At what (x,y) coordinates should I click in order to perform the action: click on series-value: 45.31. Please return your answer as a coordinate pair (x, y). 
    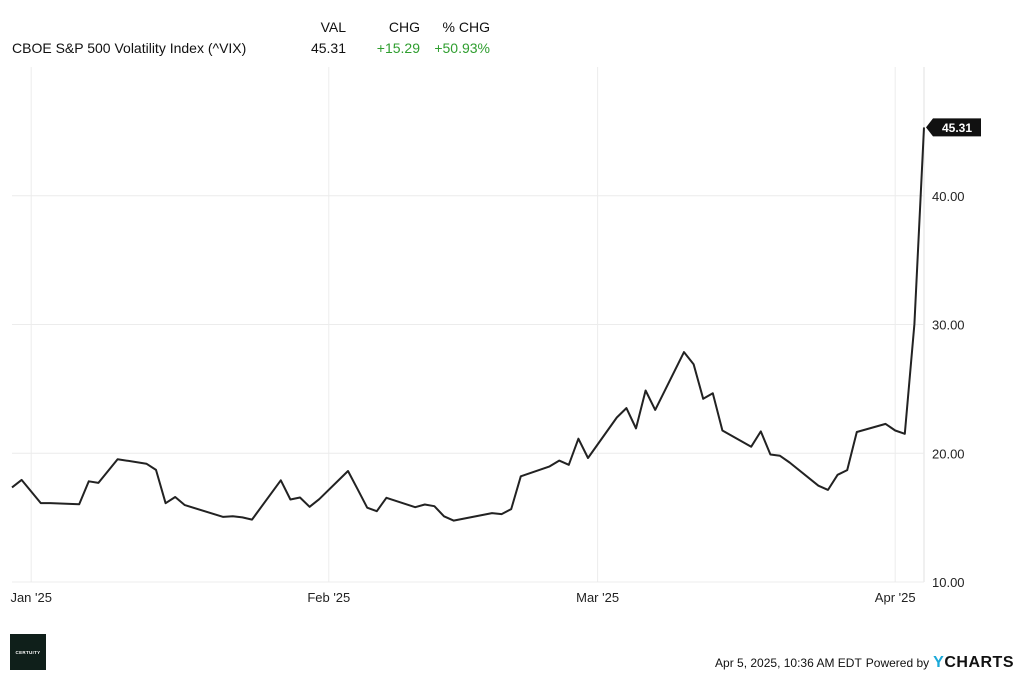
    Looking at the image, I should click on (328, 48).